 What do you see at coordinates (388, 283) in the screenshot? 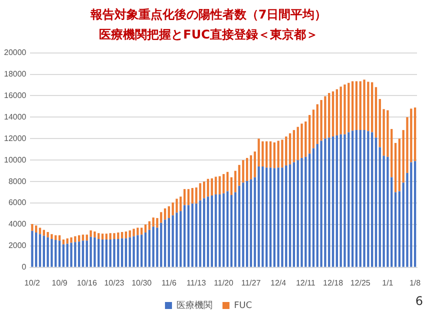
I see `x-tick-label: 1/1` at bounding box center [388, 283].